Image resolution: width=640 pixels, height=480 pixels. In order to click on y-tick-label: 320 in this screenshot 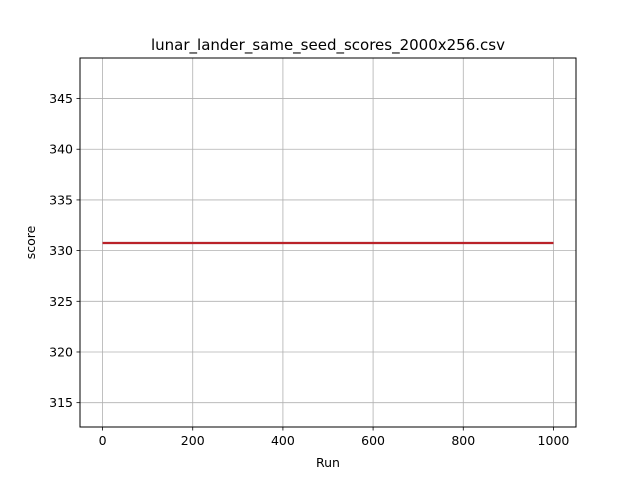, I will do `click(61, 351)`.